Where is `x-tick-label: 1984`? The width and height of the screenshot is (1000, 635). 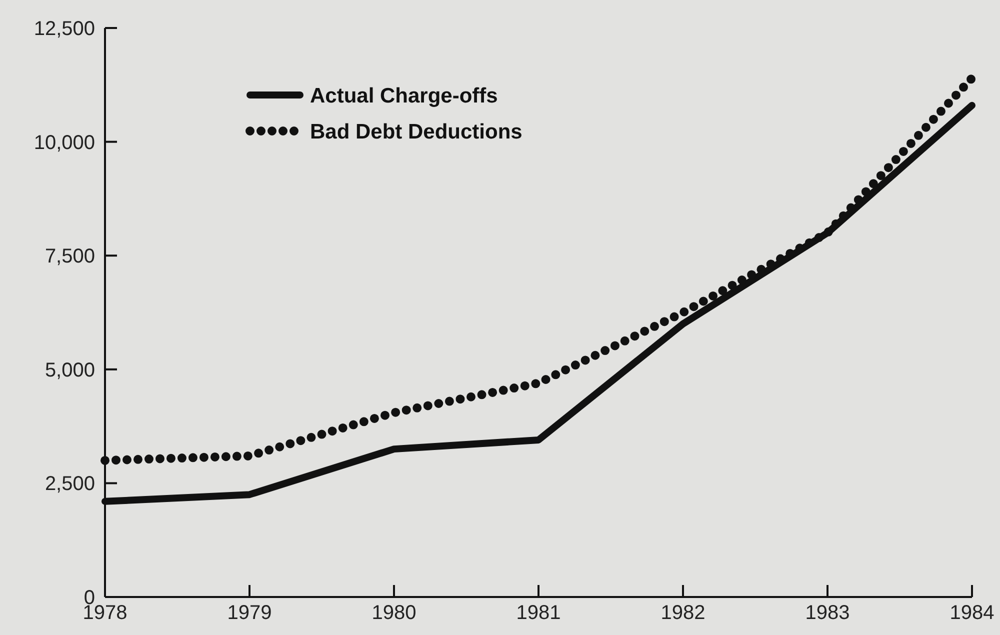 x-tick-label: 1984 is located at coordinates (972, 613).